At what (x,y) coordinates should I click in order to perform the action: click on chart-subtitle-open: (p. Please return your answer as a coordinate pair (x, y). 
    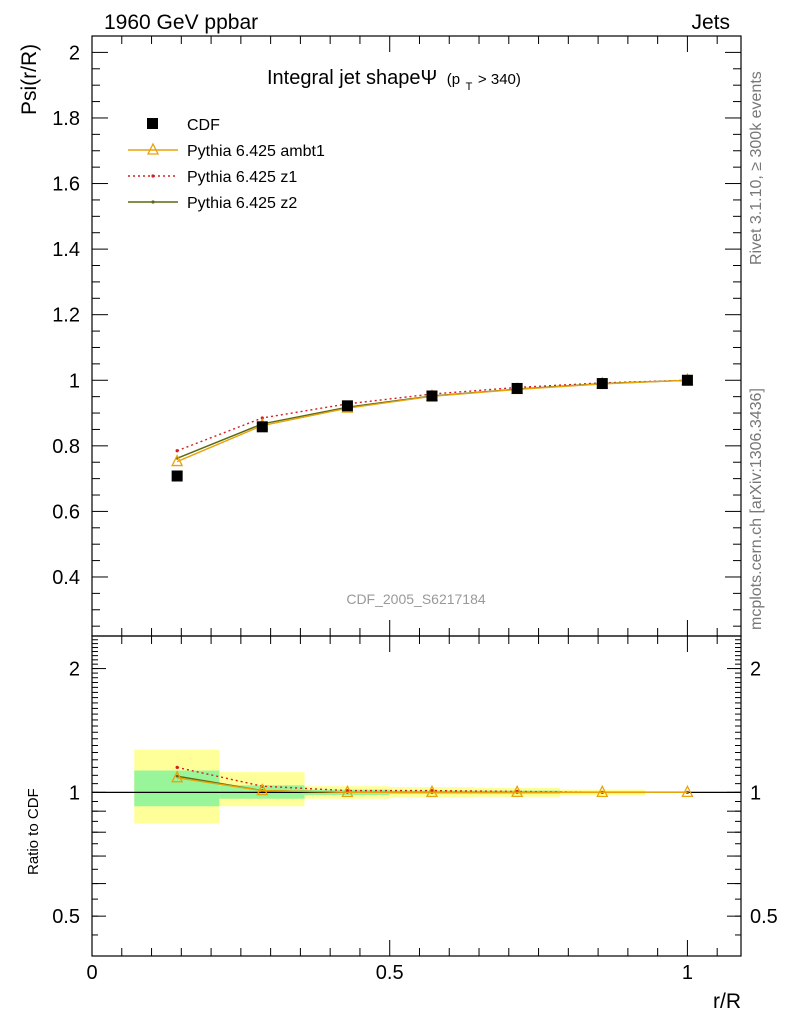
    Looking at the image, I should click on (453, 79).